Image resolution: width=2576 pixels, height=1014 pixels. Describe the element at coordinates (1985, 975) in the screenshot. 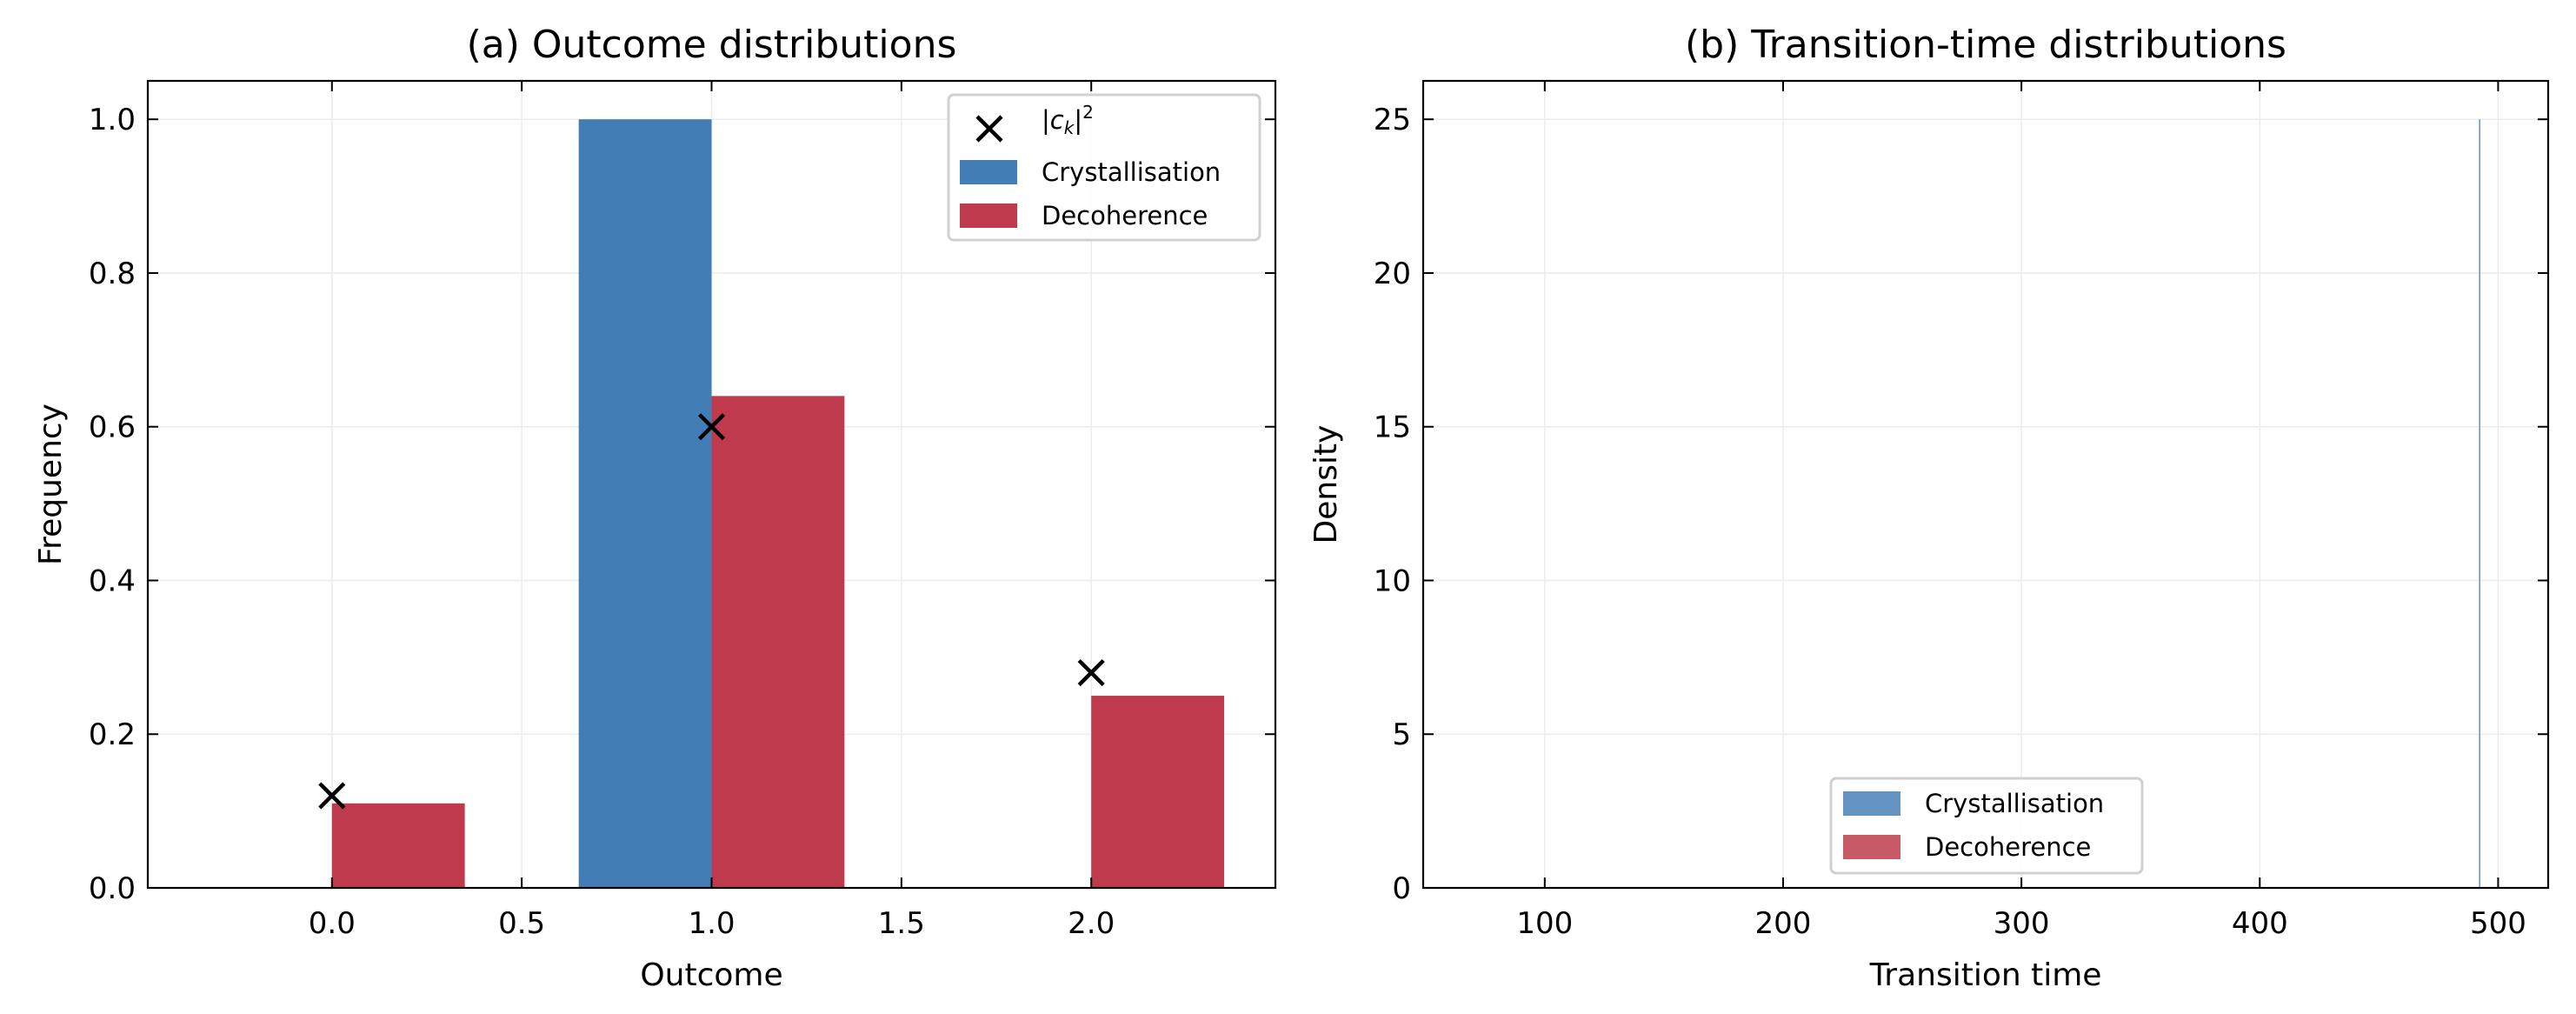

I see `x-axis-label: Transition time` at that location.